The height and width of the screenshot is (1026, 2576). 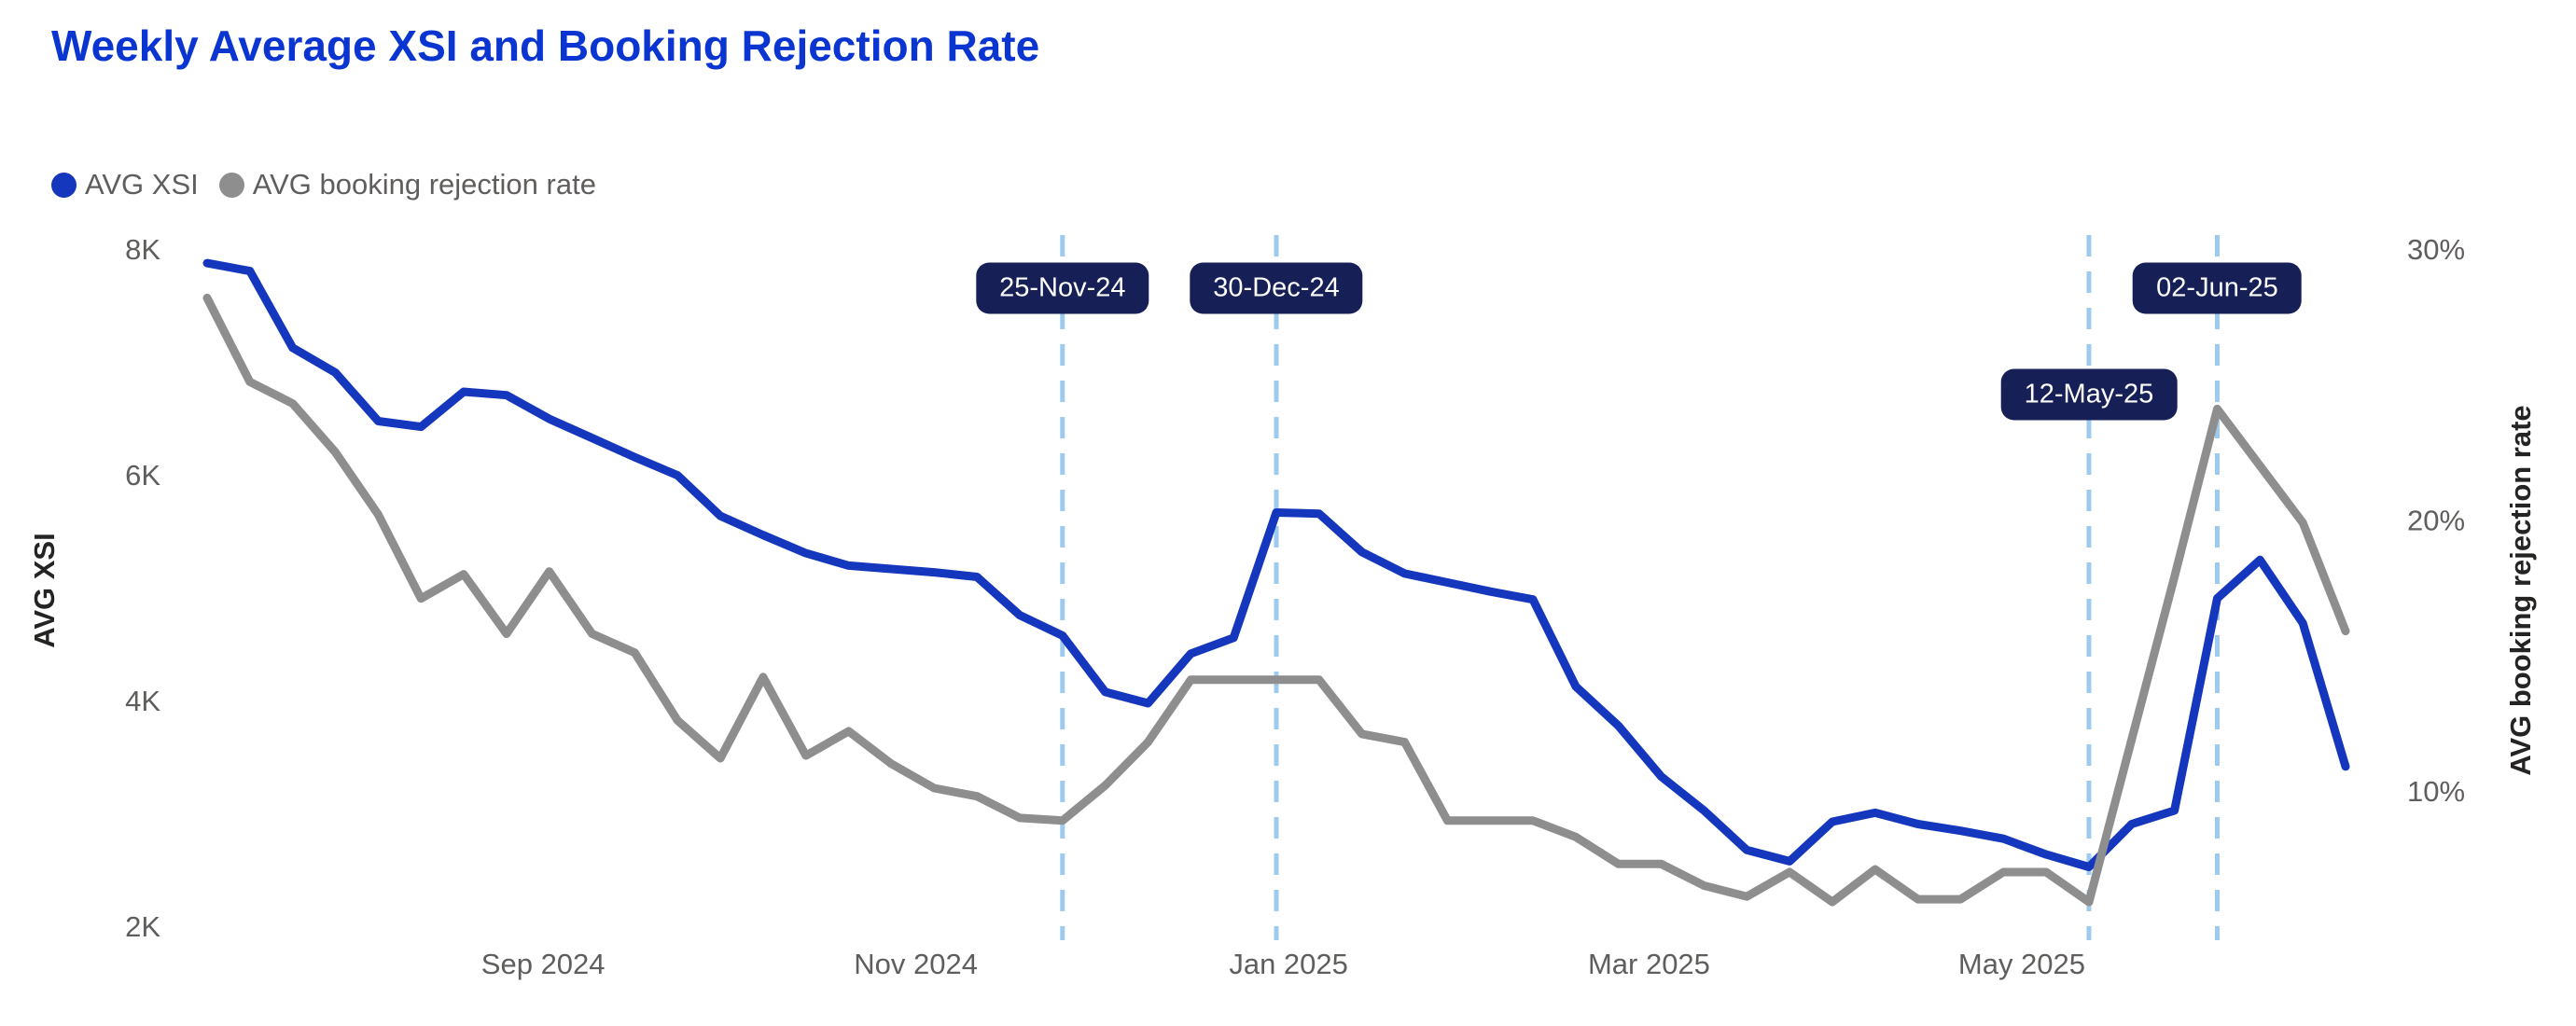 What do you see at coordinates (543, 964) in the screenshot?
I see `x-axis-tick-label: Sep 2024` at bounding box center [543, 964].